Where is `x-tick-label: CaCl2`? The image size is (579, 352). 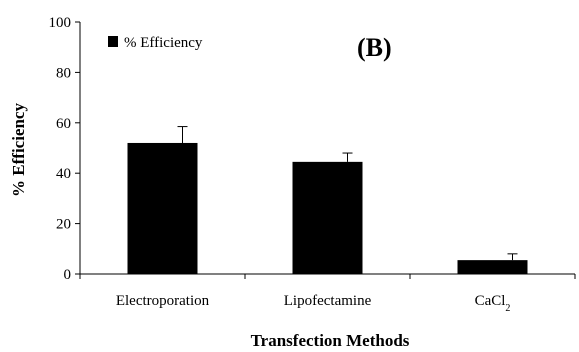
x-tick-label: CaCl2 is located at coordinates (493, 303).